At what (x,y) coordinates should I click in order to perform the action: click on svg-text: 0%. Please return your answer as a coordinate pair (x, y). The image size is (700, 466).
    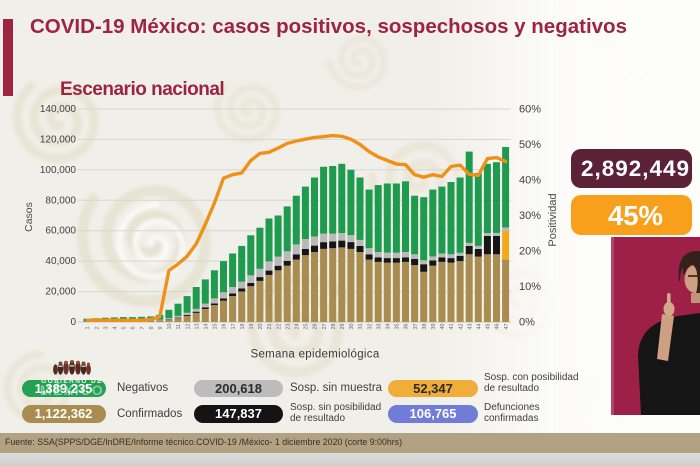
    Looking at the image, I should click on (527, 323).